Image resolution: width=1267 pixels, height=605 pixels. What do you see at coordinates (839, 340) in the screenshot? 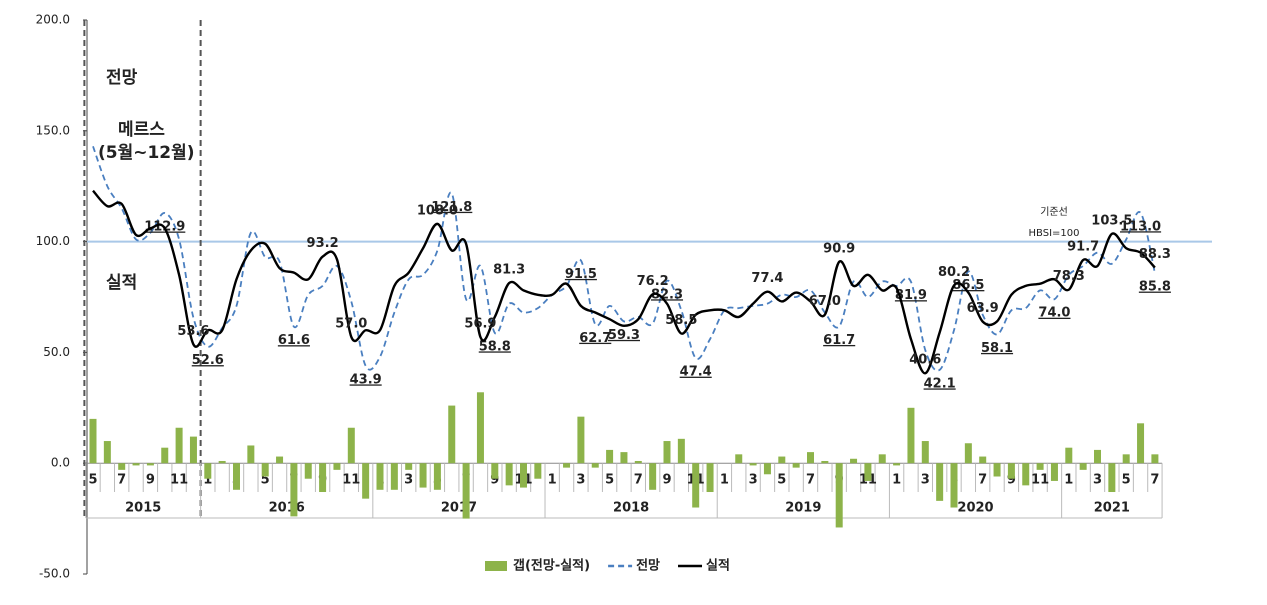
I see `data-label: 61.7` at bounding box center [839, 340].